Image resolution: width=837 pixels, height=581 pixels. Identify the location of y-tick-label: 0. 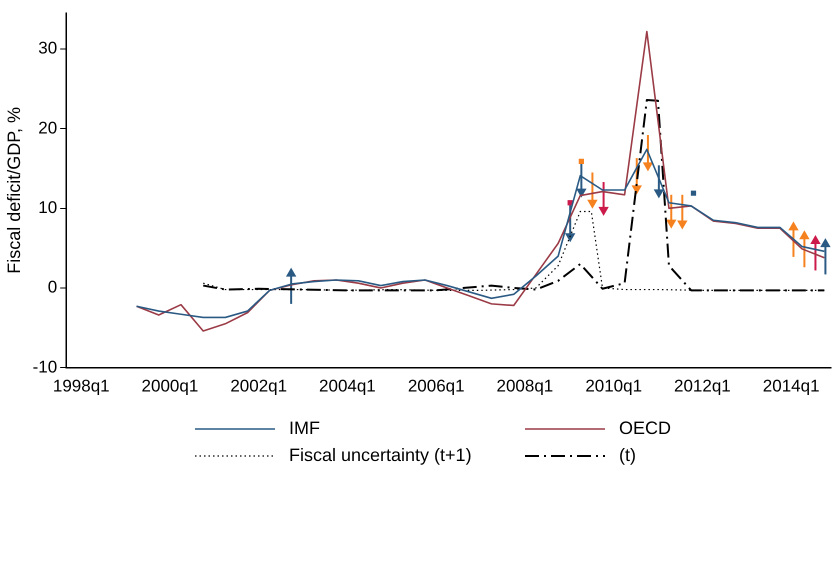
(53, 287).